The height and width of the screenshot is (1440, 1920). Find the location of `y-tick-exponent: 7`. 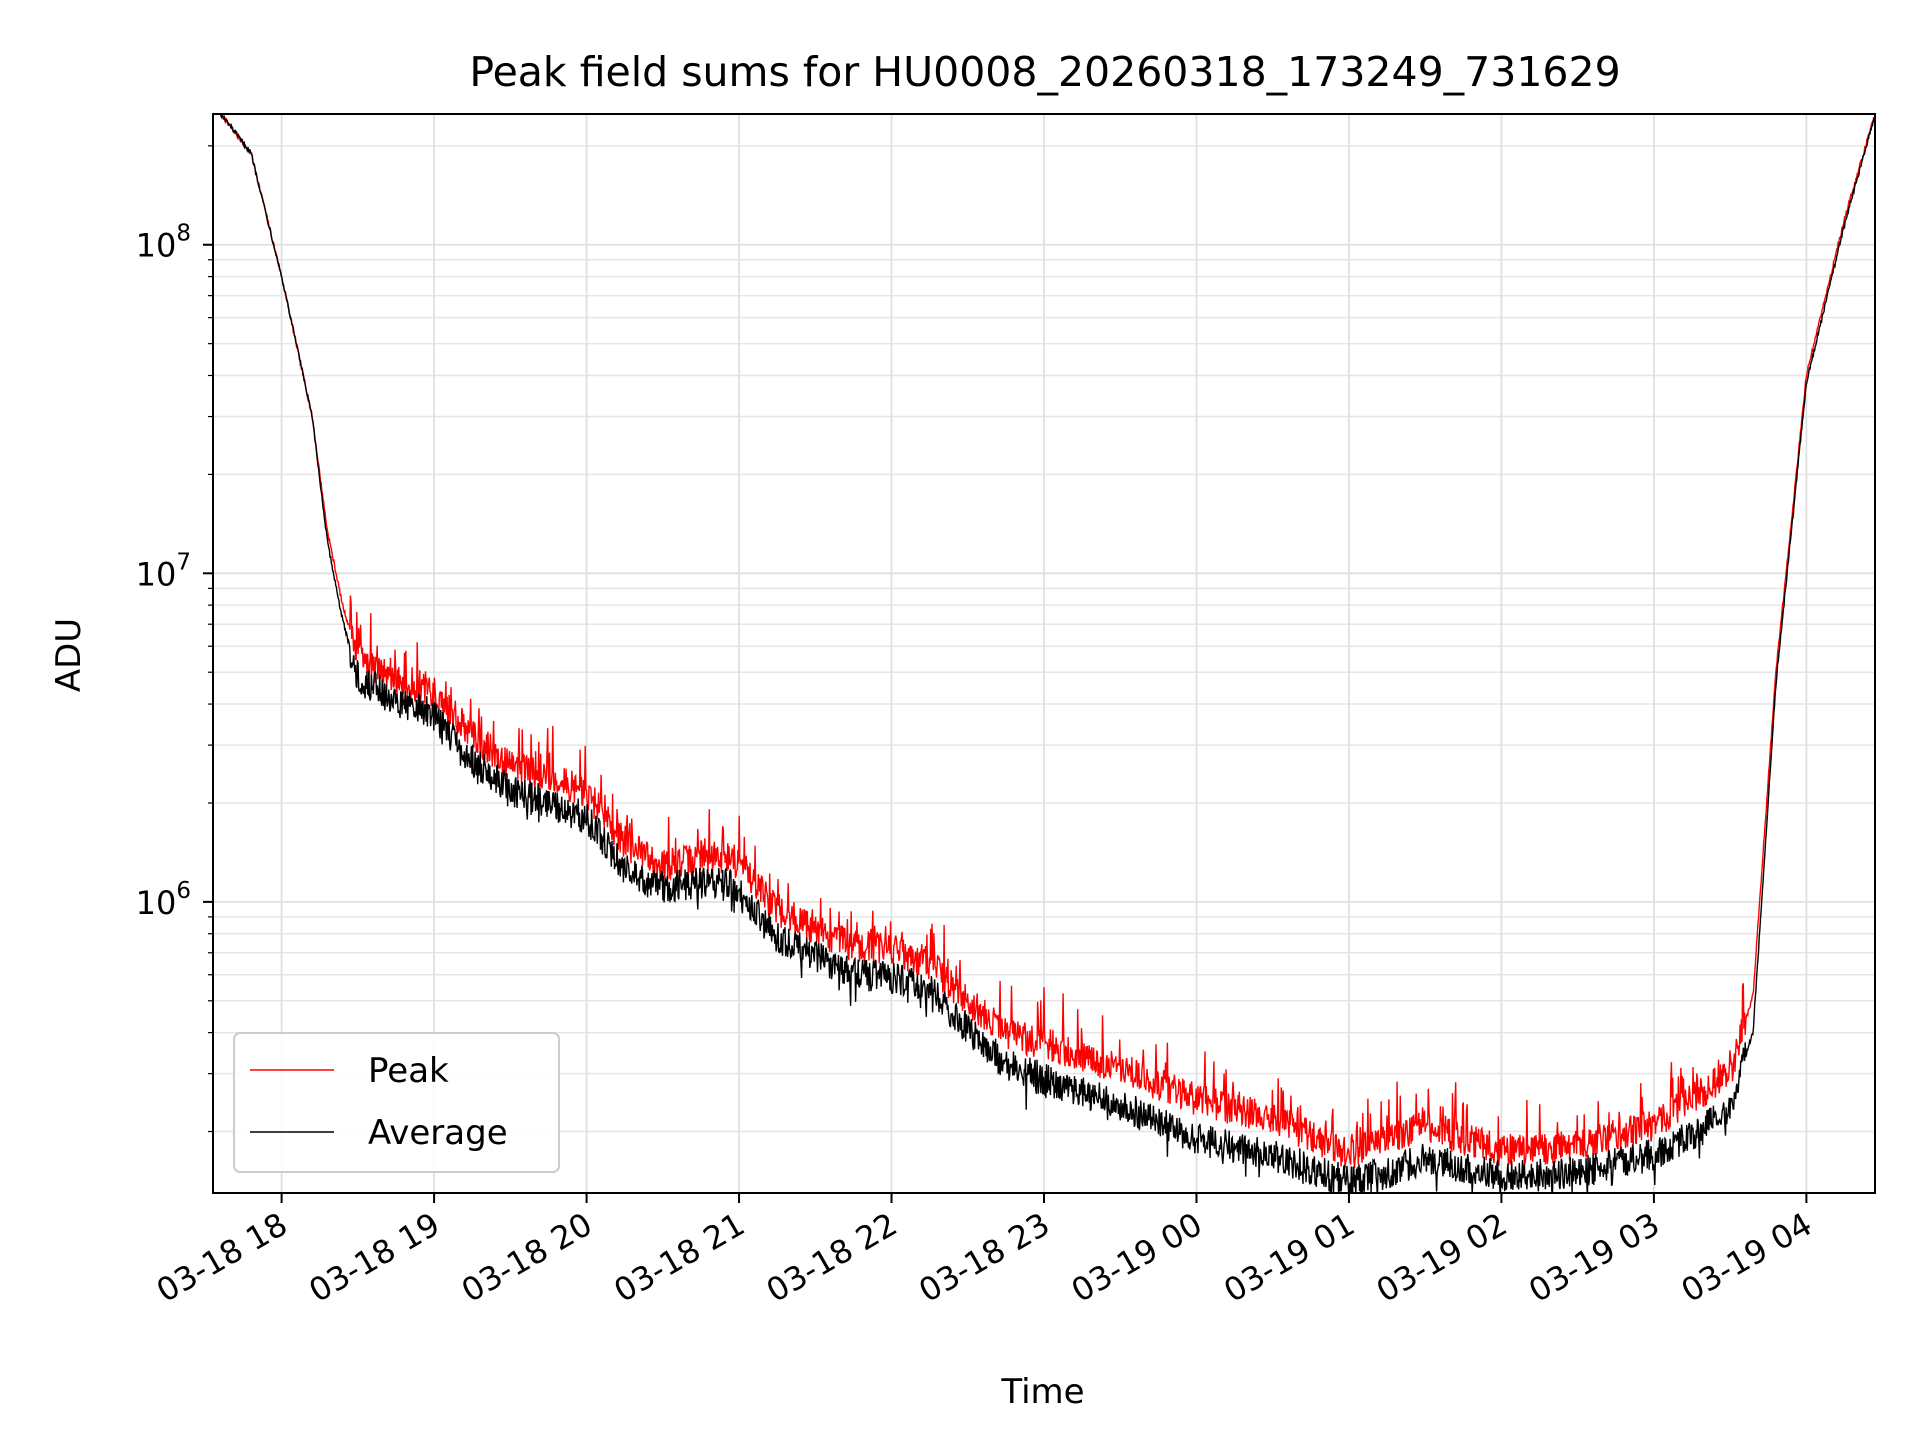

y-tick-exponent: 7 is located at coordinates (183, 562).